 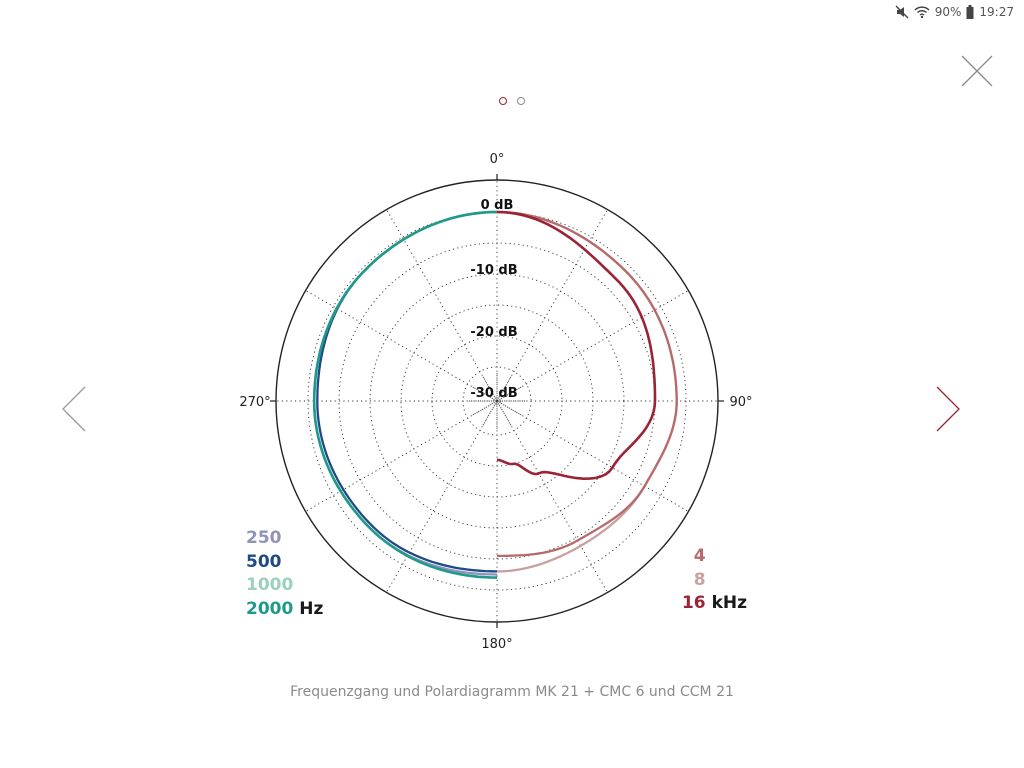 What do you see at coordinates (264, 561) in the screenshot?
I see `legend-item-500: 500` at bounding box center [264, 561].